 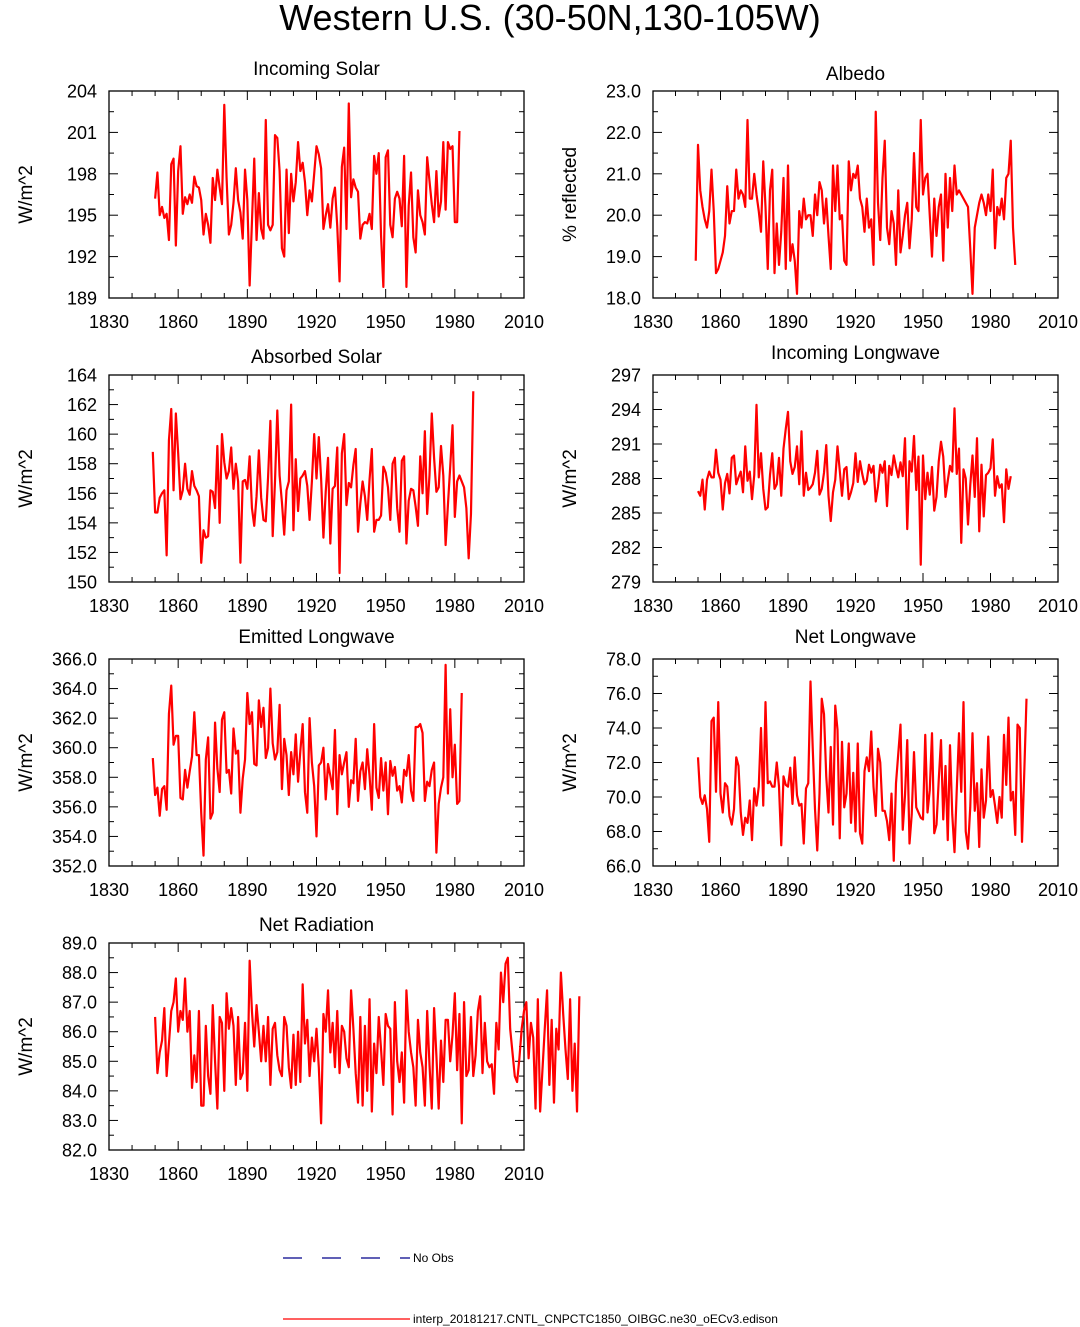 I want to click on panel-title: Albedo, so click(x=855, y=74).